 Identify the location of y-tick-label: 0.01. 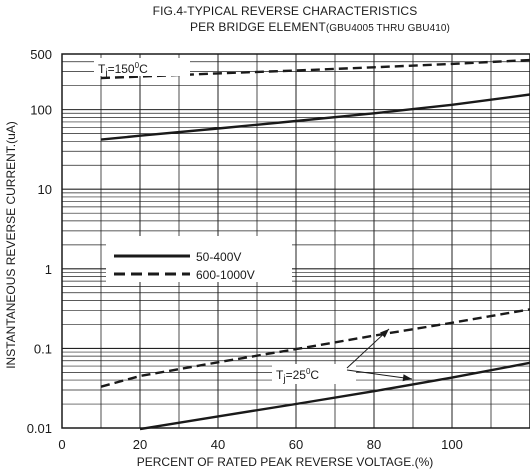
(39, 428).